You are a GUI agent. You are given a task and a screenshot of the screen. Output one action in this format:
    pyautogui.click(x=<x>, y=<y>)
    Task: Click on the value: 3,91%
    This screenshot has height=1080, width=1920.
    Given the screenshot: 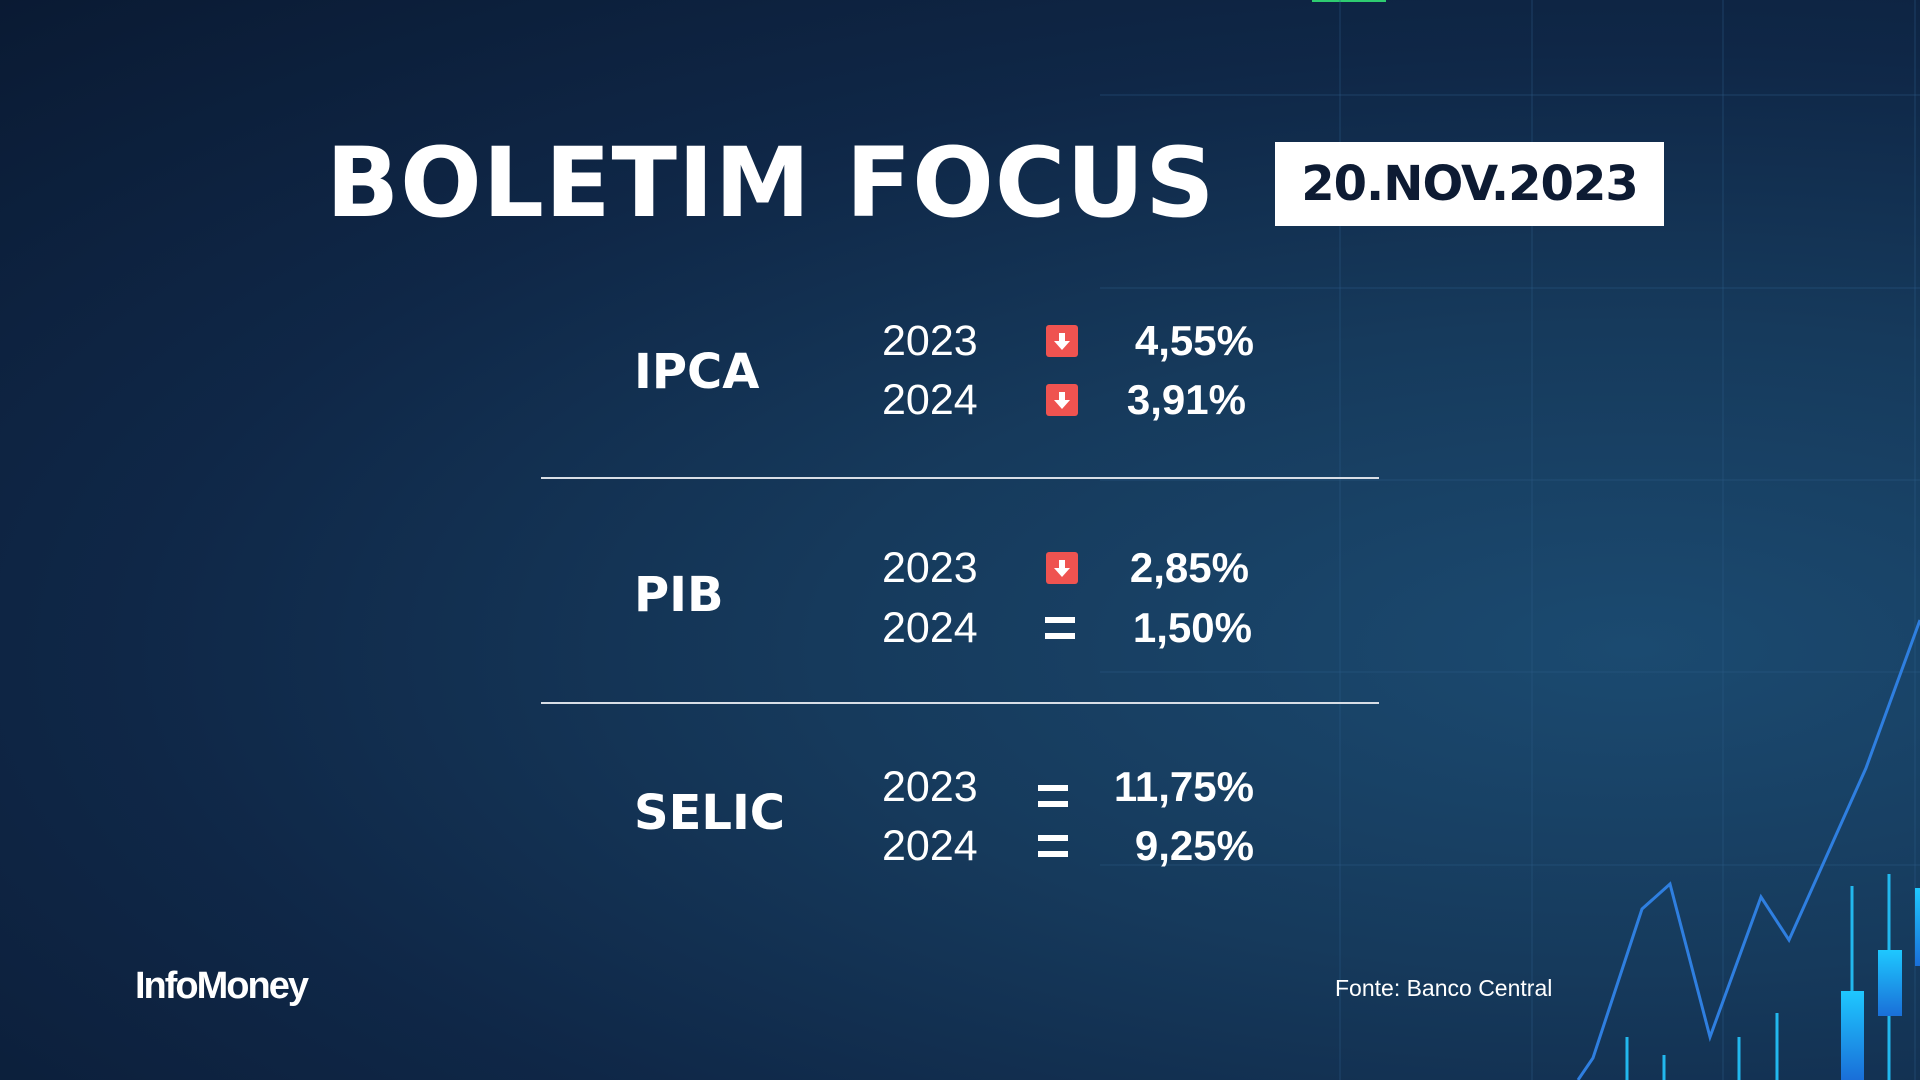 What is the action you would take?
    pyautogui.click(x=1186, y=399)
    